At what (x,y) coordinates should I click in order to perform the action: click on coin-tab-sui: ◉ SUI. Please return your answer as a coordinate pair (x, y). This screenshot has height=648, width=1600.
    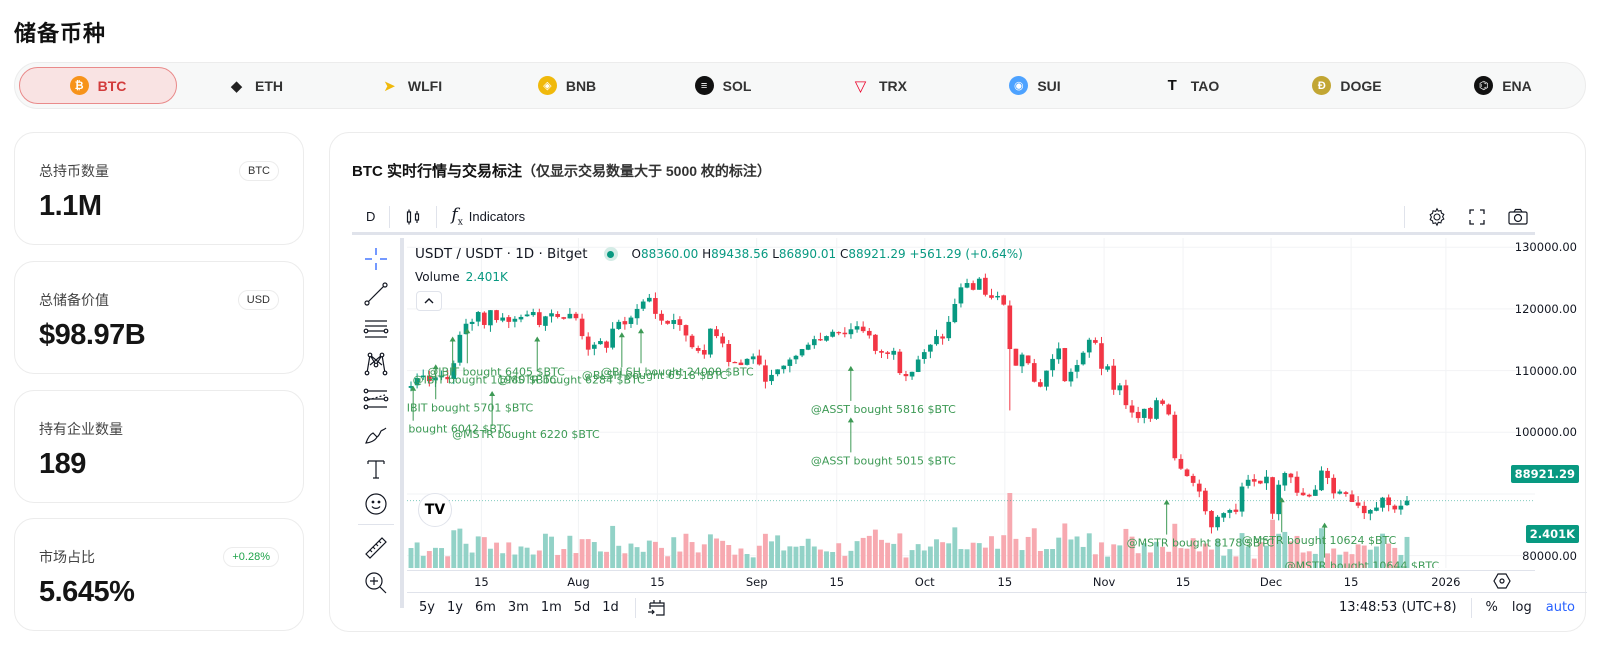
    Looking at the image, I should click on (1035, 85).